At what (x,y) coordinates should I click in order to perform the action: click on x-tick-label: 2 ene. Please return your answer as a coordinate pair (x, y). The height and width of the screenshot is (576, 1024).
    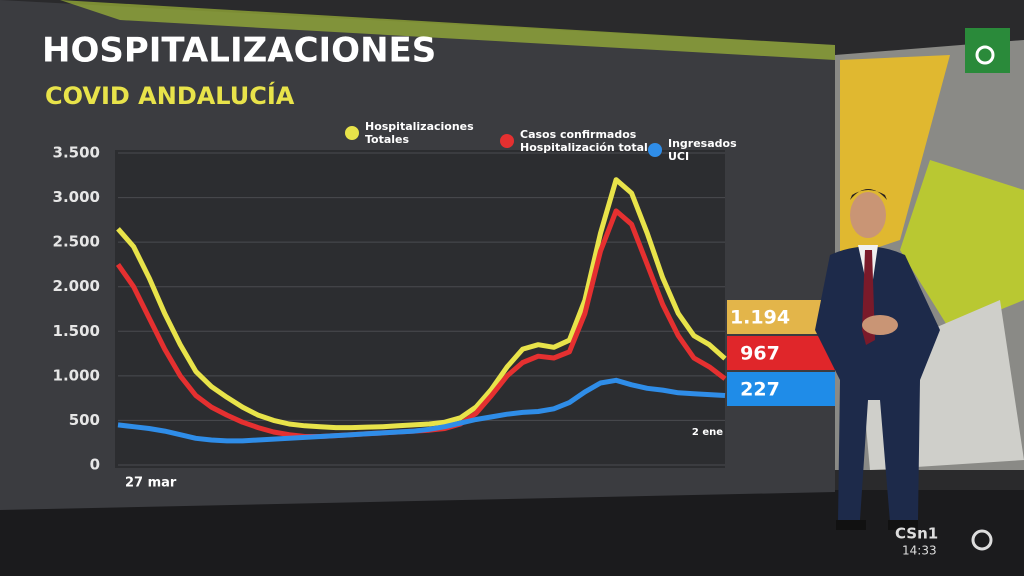
    Looking at the image, I should click on (707, 432).